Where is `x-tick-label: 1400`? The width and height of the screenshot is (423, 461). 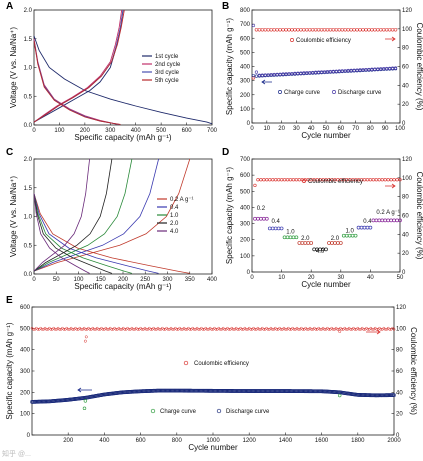 x-tick-label: 1400 is located at coordinates (286, 441).